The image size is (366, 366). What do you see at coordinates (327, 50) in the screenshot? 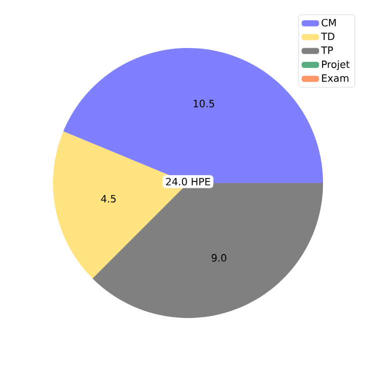
I see `legend-label: TP` at bounding box center [327, 50].